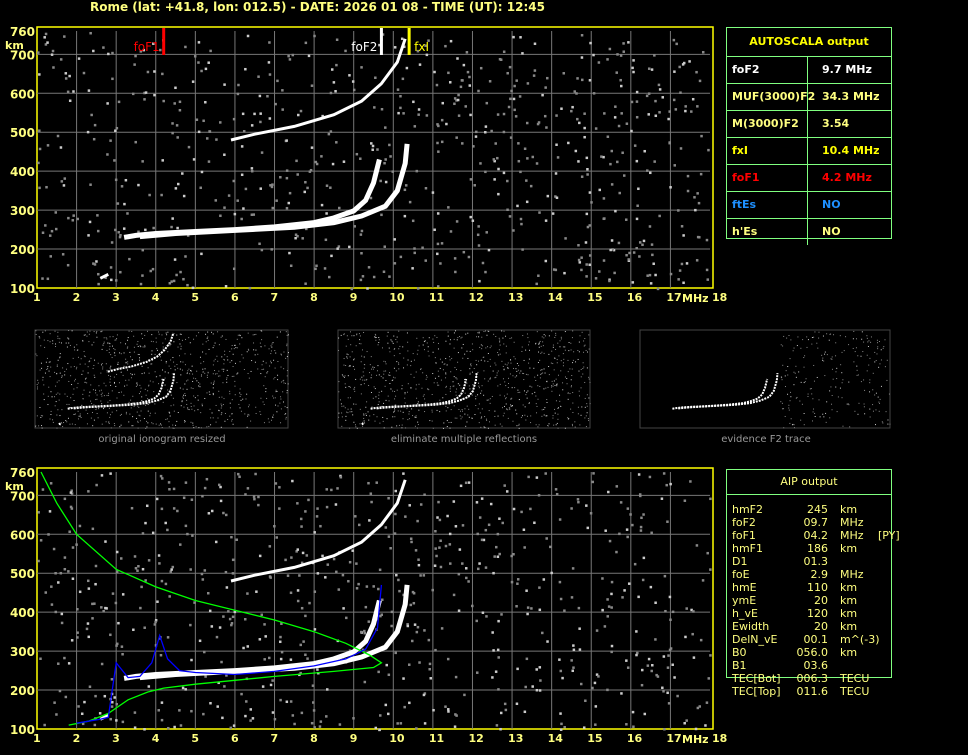 Image resolution: width=968 pixels, height=755 pixels. What do you see at coordinates (767, 205) in the screenshot?
I see `autoscala-label: ftEs` at bounding box center [767, 205].